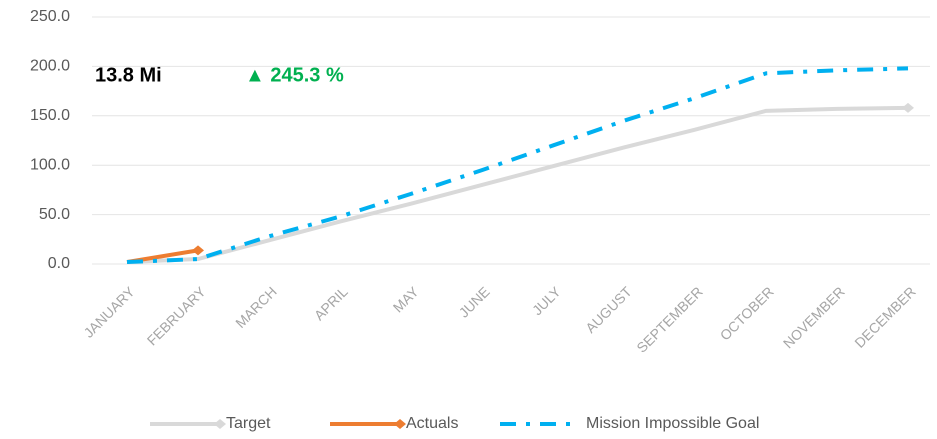  Describe the element at coordinates (546, 300) in the screenshot. I see `x-tick-label: JULY` at that location.